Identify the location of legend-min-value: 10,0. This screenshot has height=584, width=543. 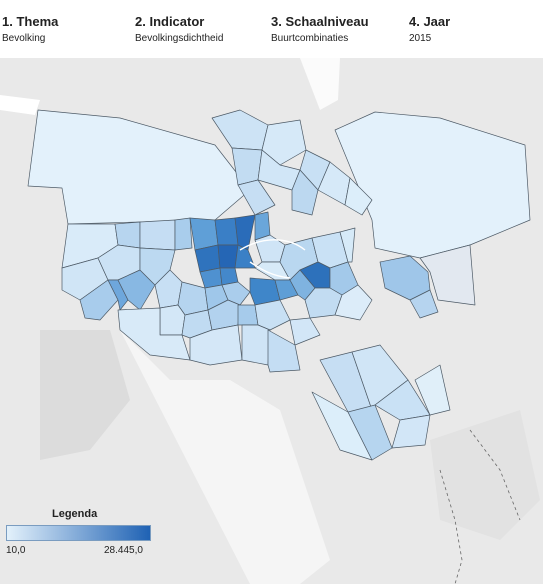
(16, 550).